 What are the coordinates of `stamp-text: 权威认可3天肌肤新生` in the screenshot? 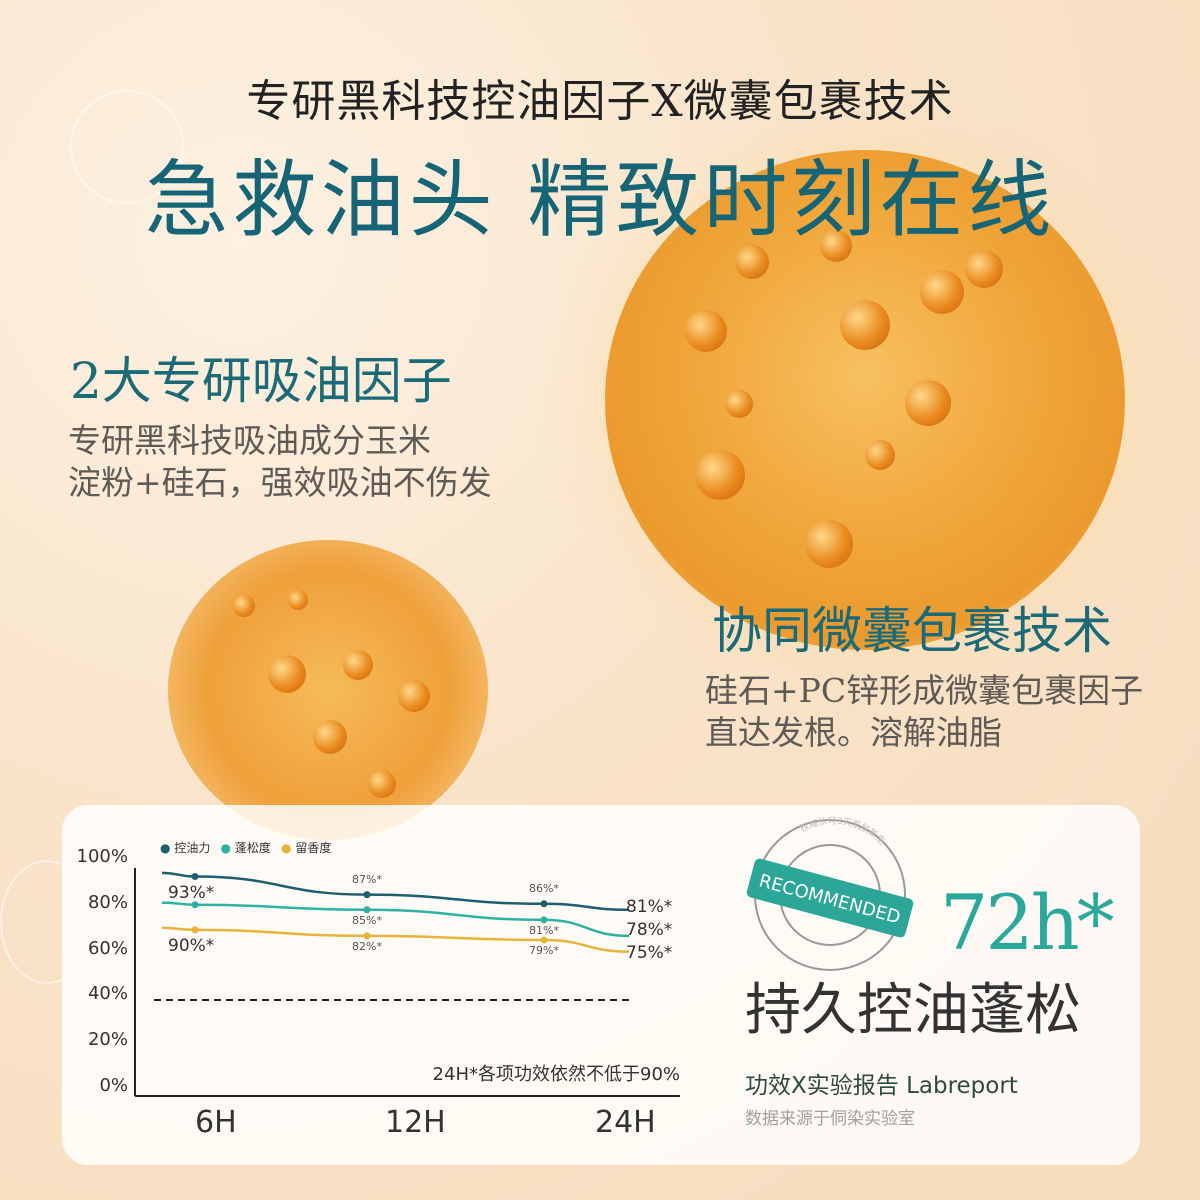 It's located at (843, 831).